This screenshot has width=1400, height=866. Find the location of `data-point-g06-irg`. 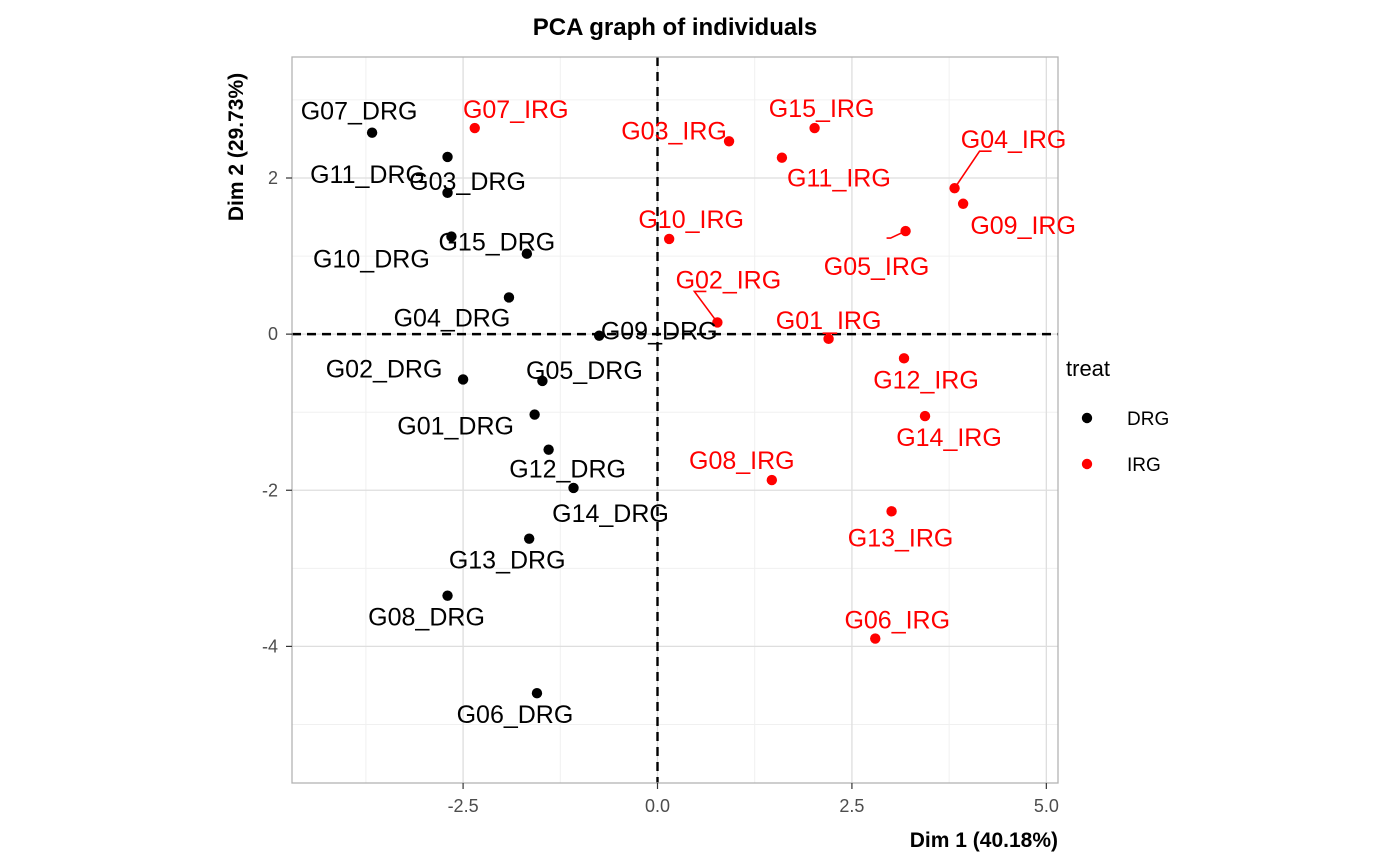

data-point-g06-irg is located at coordinates (875, 638).